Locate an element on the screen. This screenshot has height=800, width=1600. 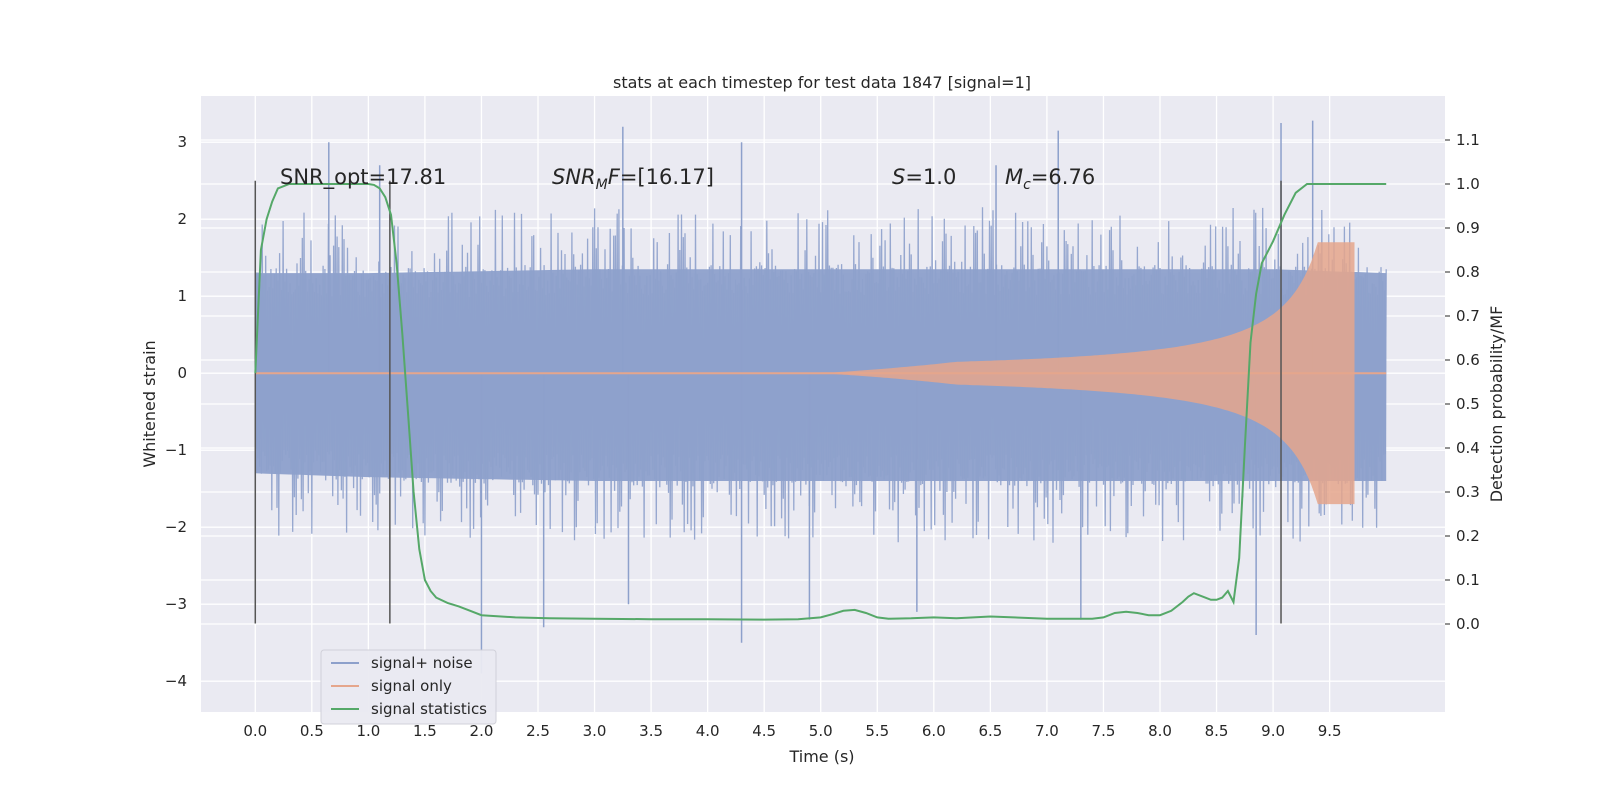
x-tick-label: 4.5 is located at coordinates (764, 731).